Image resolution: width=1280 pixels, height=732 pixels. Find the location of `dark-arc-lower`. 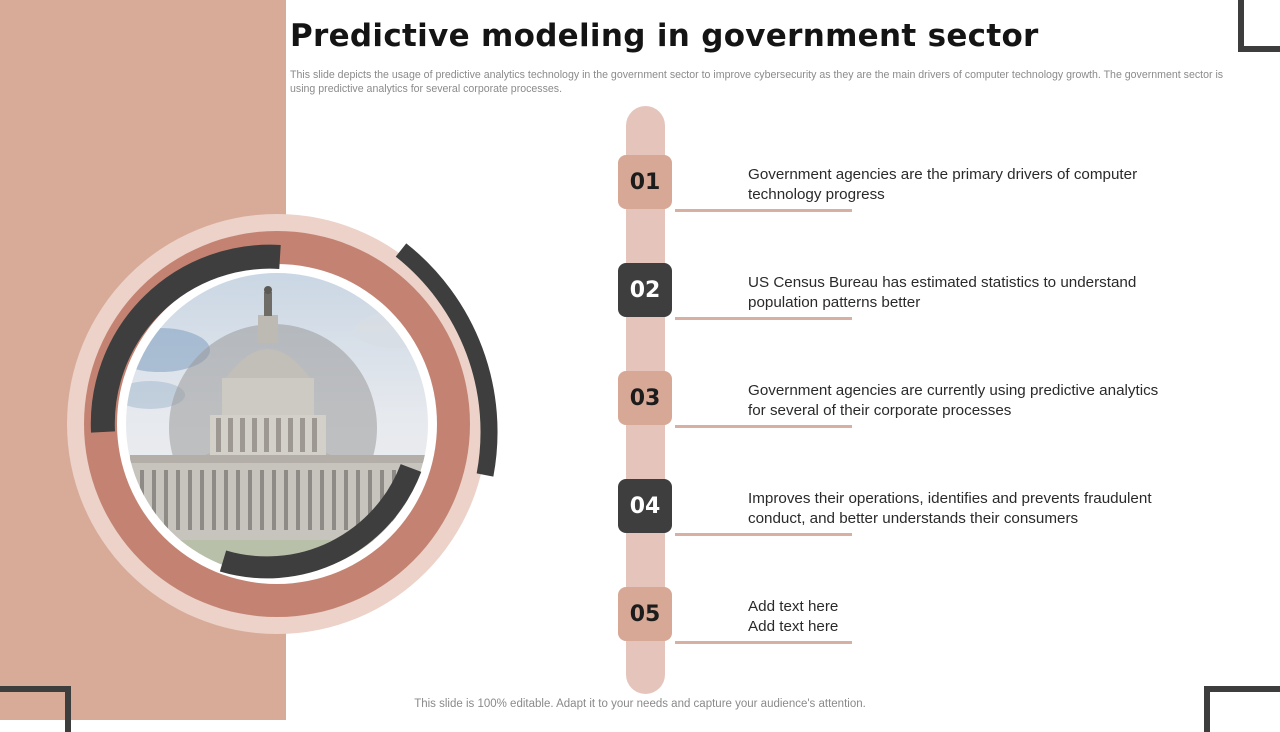

dark-arc-lower is located at coordinates (320, 521).